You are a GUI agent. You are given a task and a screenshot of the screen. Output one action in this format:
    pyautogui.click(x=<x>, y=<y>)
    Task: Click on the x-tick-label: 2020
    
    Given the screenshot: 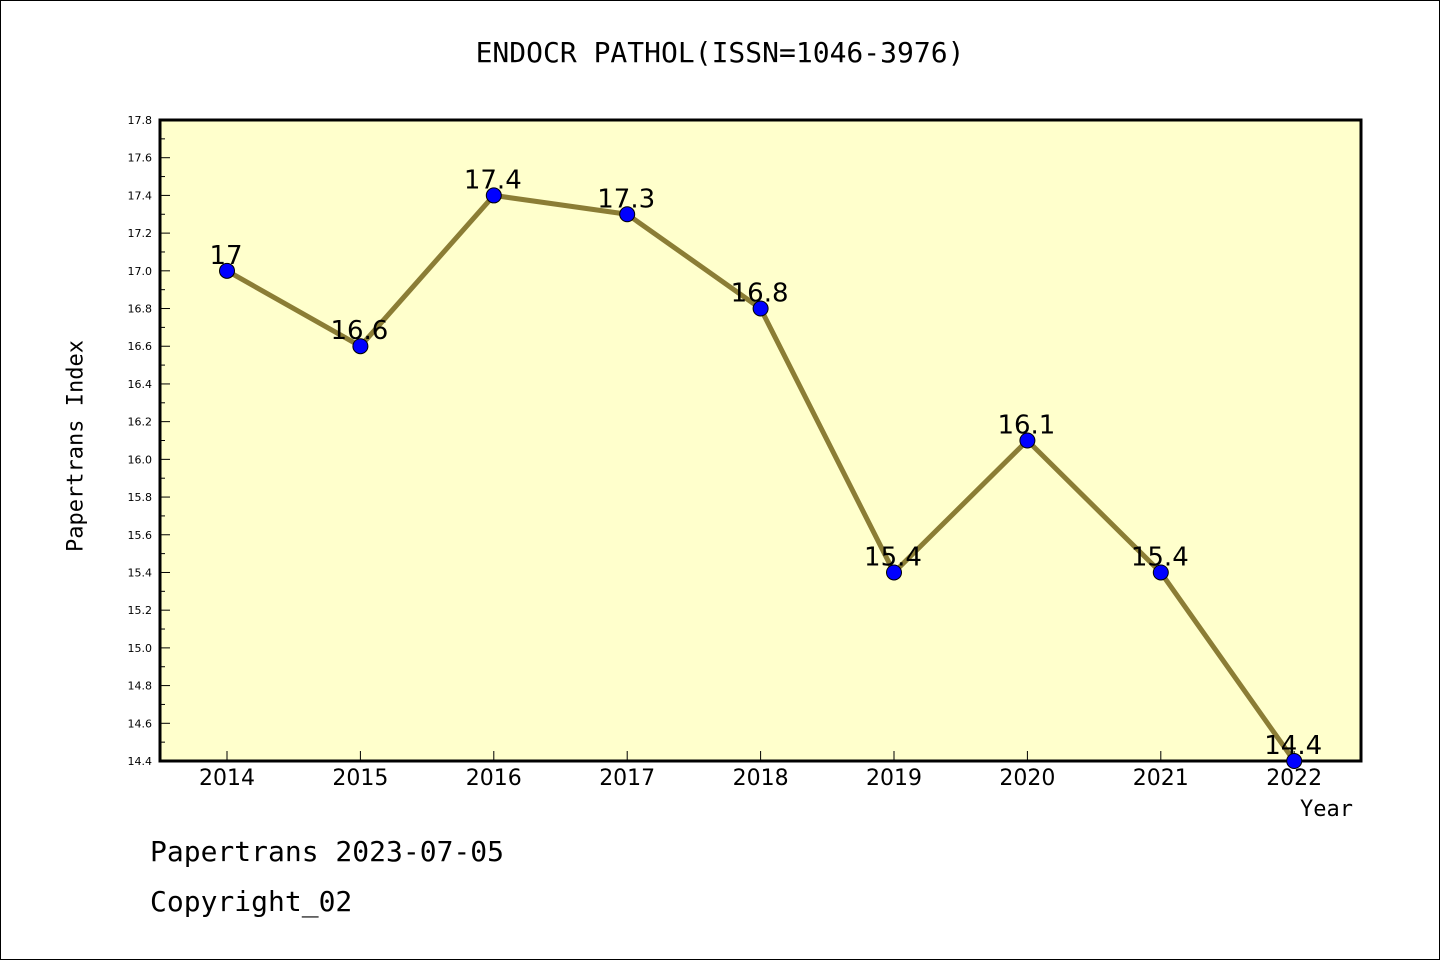 What is the action you would take?
    pyautogui.click(x=1027, y=778)
    